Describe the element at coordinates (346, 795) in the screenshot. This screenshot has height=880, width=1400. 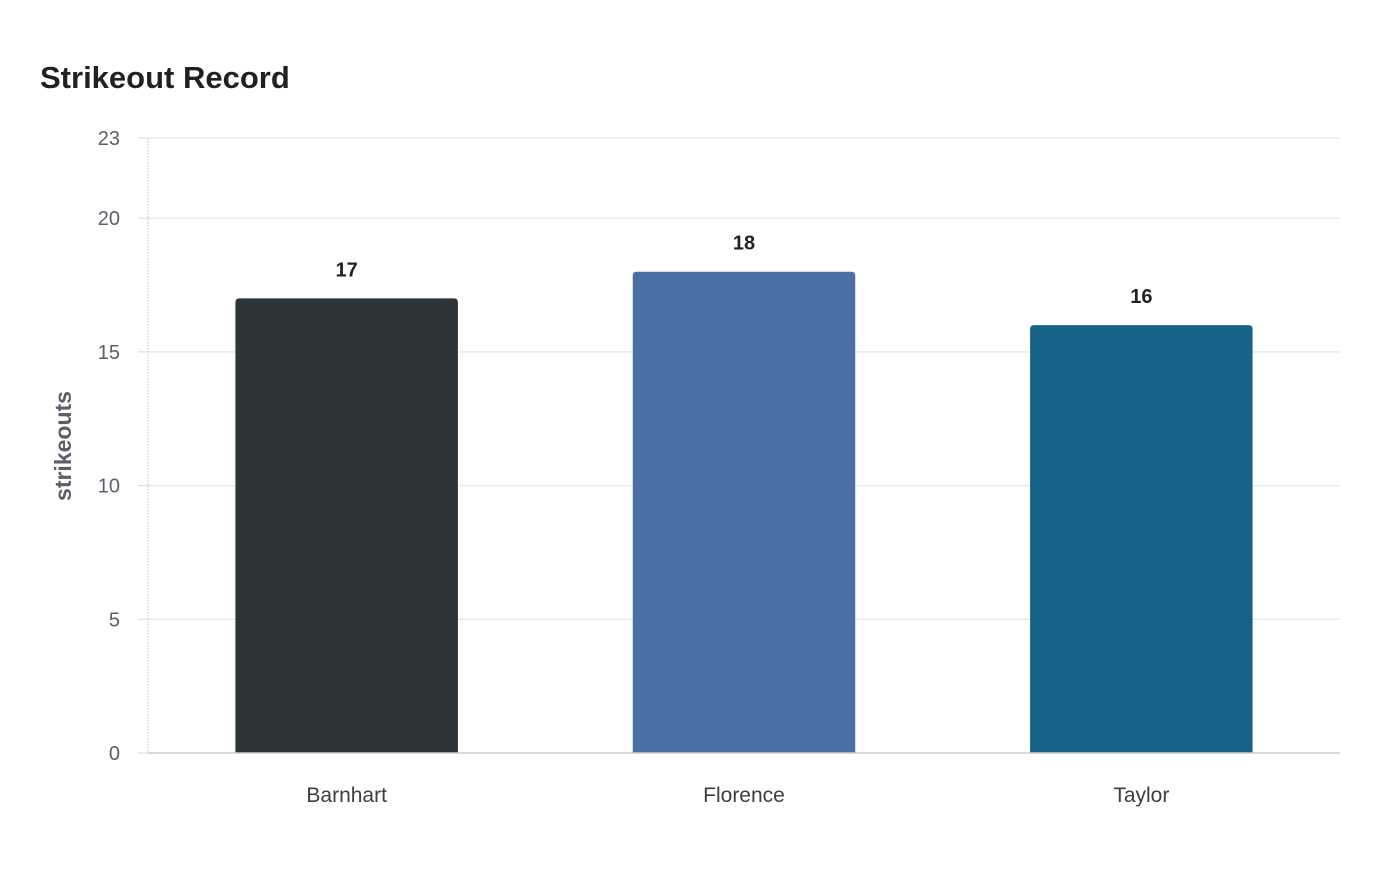
I see `x-tick-label: Barnhart` at that location.